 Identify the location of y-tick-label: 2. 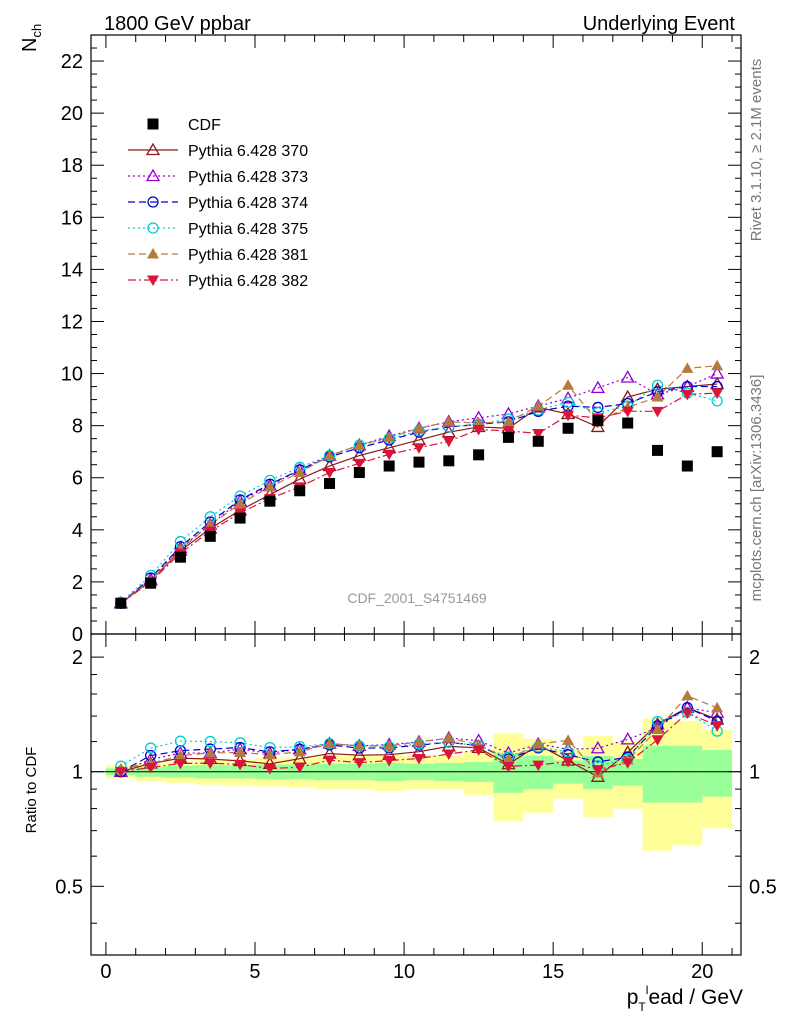
(77, 583).